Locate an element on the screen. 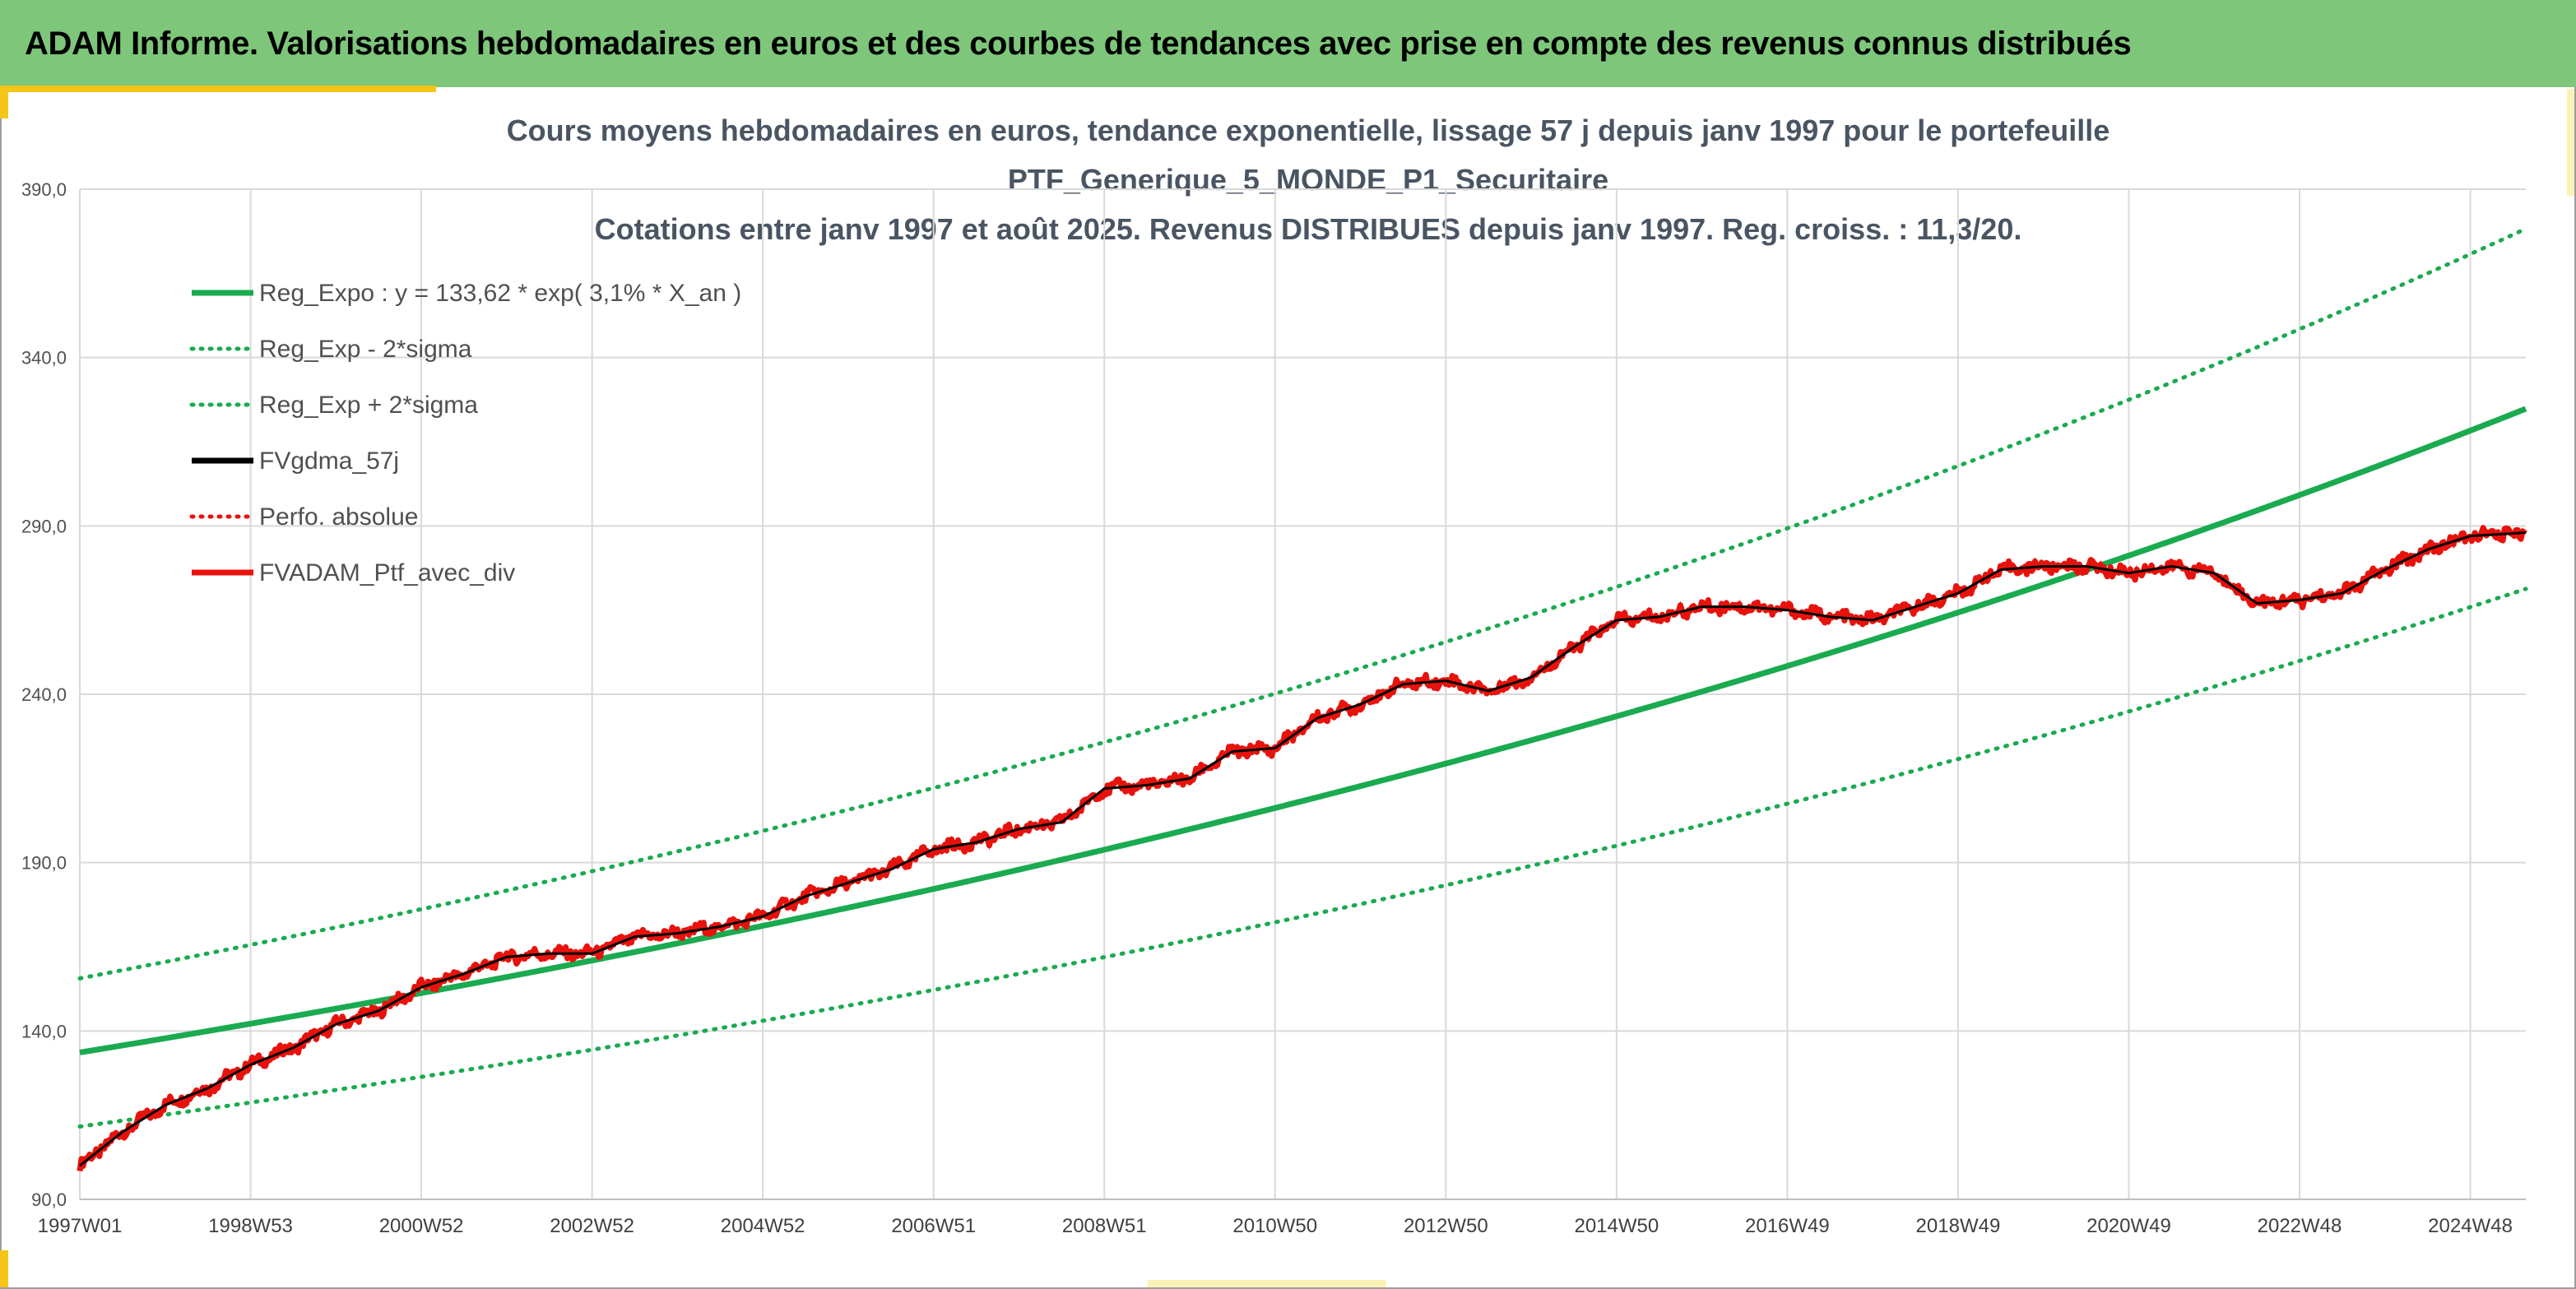  x-tick-label: 2022W48 is located at coordinates (2300, 1226).